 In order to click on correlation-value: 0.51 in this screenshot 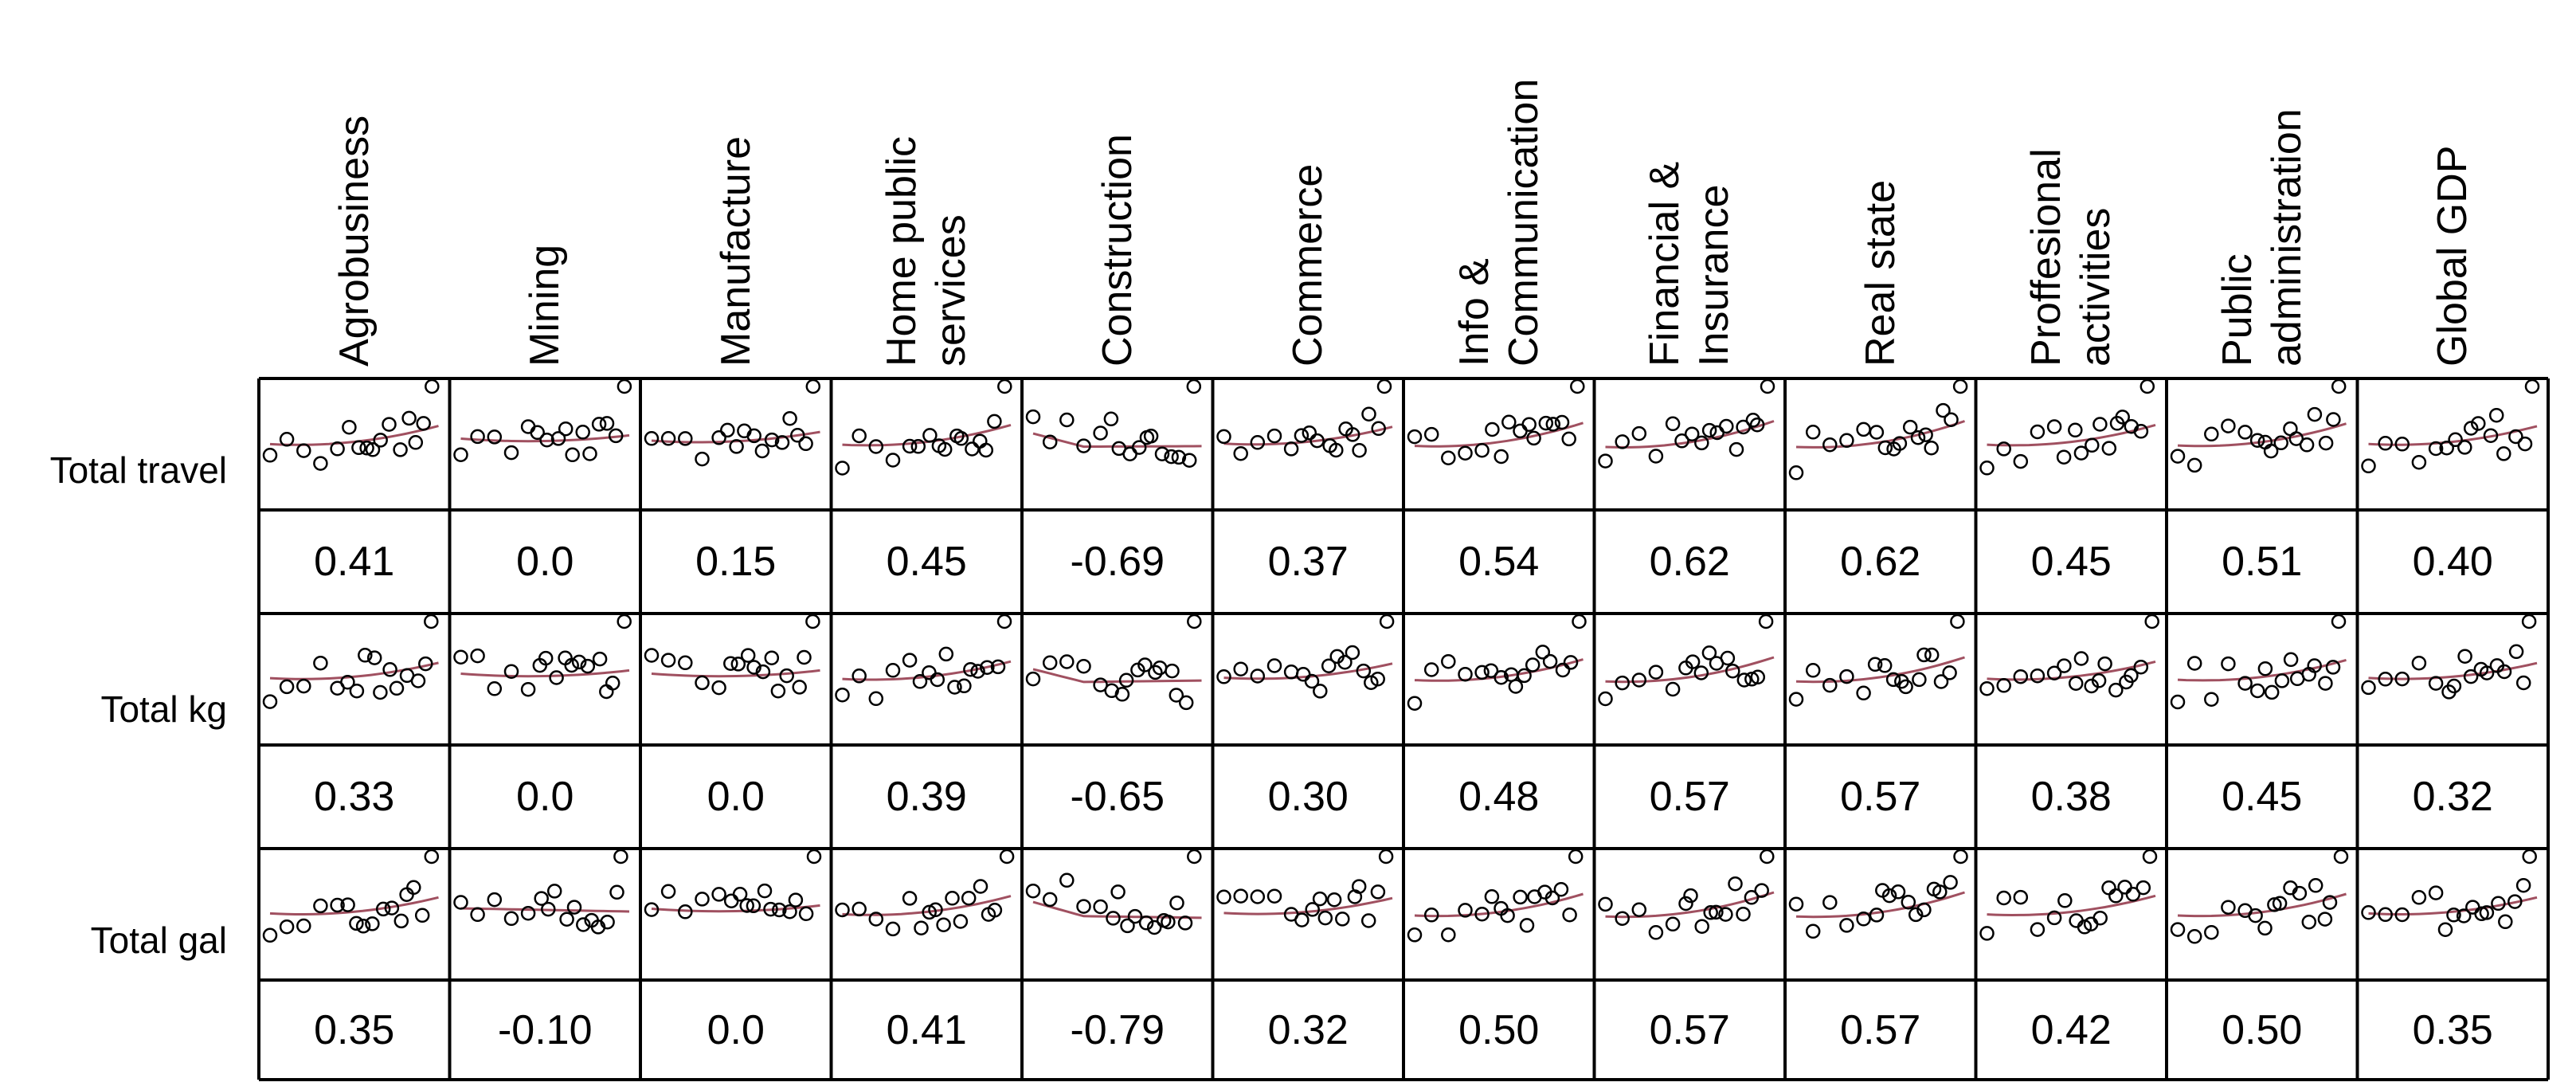, I will do `click(2262, 562)`.